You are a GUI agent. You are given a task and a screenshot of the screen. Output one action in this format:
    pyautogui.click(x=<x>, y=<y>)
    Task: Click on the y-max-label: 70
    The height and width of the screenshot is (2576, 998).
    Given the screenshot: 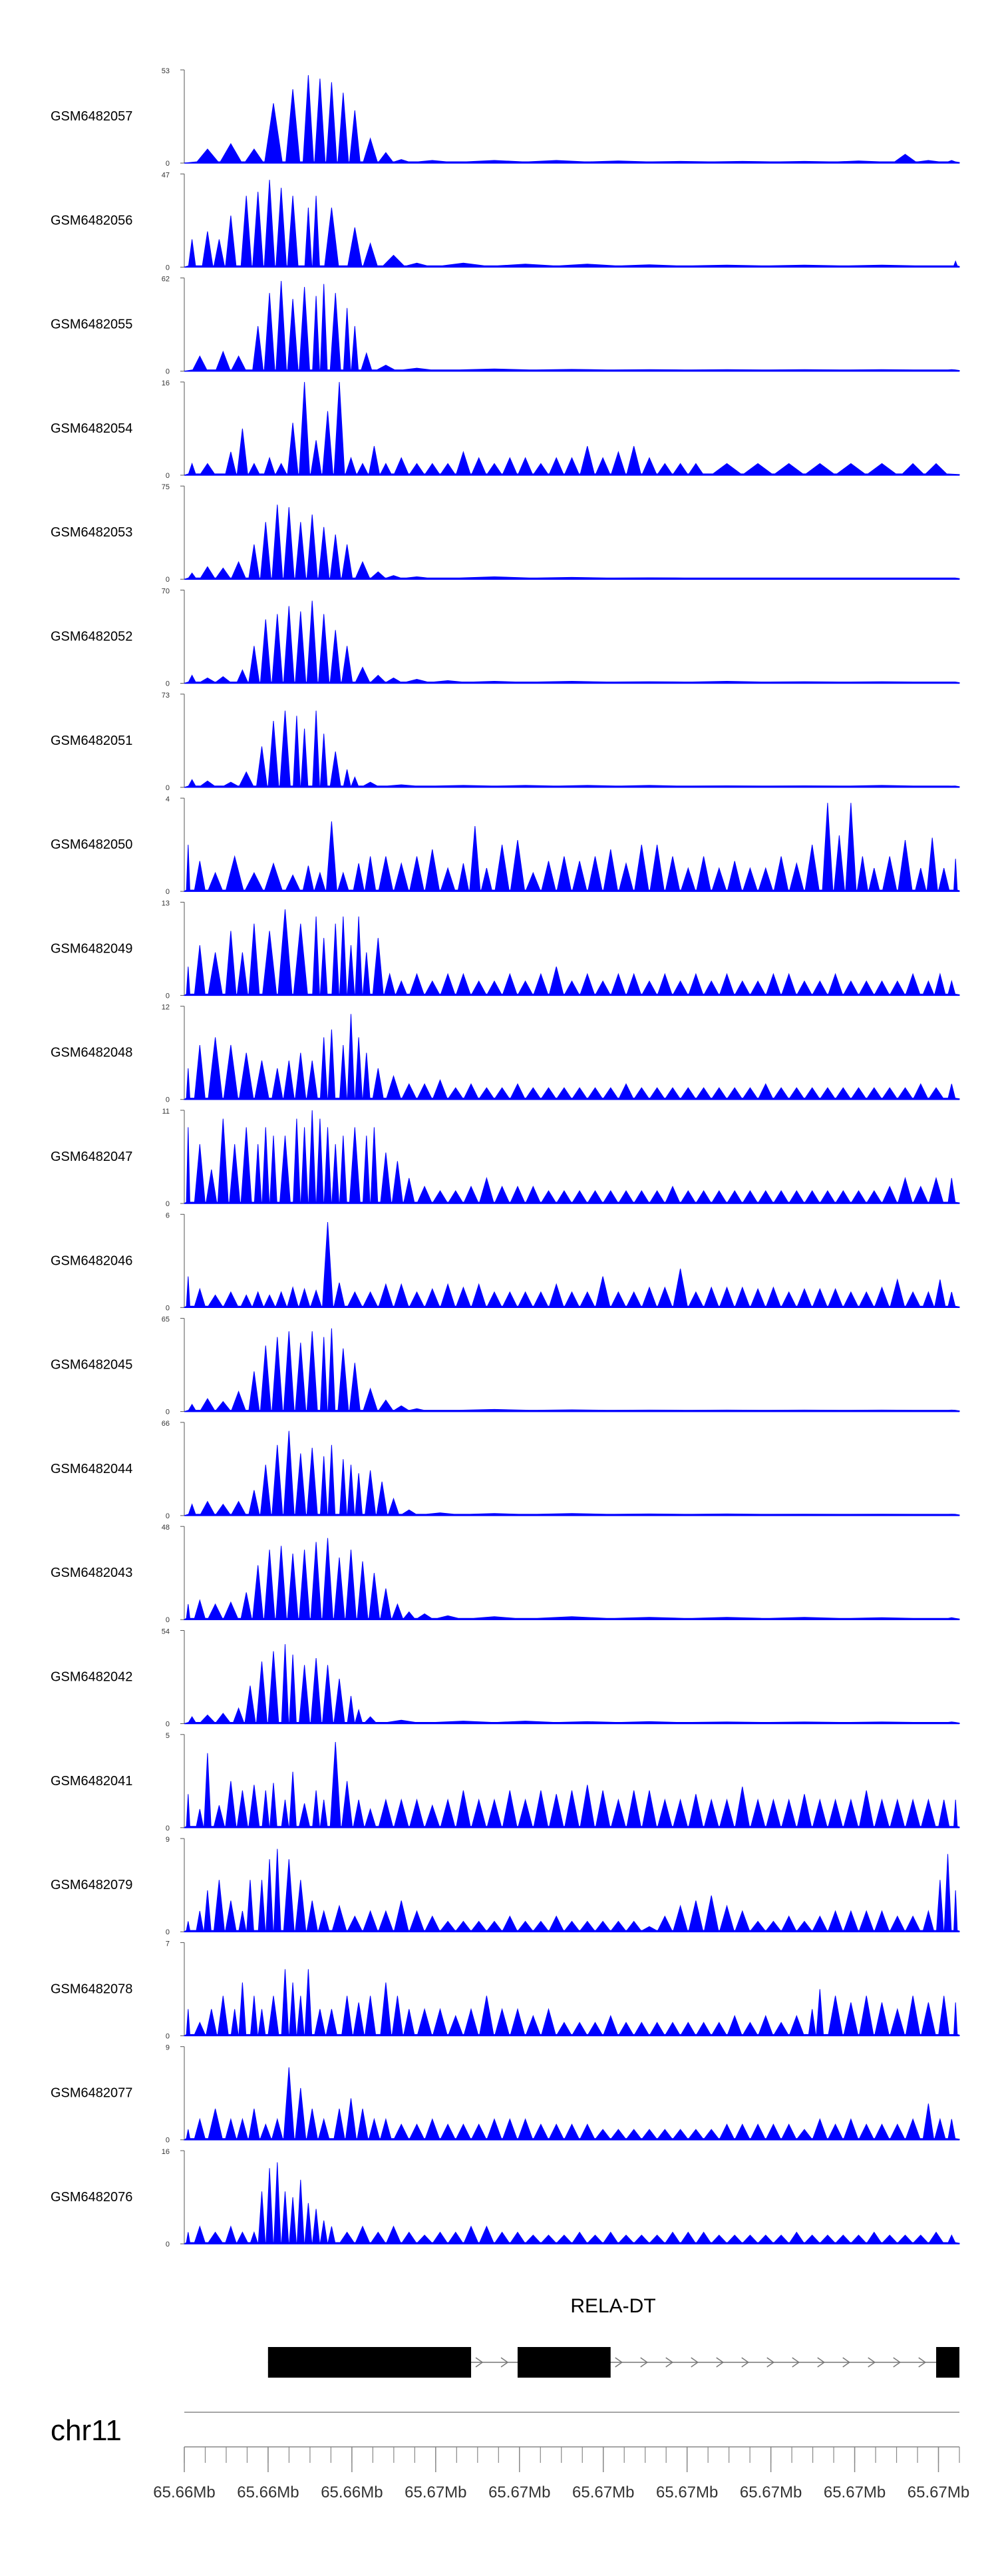 What is the action you would take?
    pyautogui.click(x=166, y=592)
    